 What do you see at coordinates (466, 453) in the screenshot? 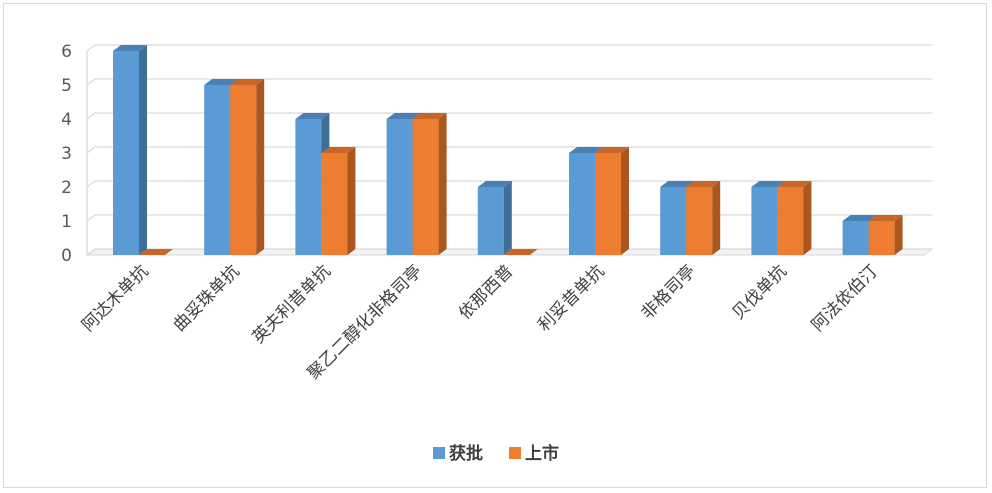
I see `legend-label: 获批` at bounding box center [466, 453].